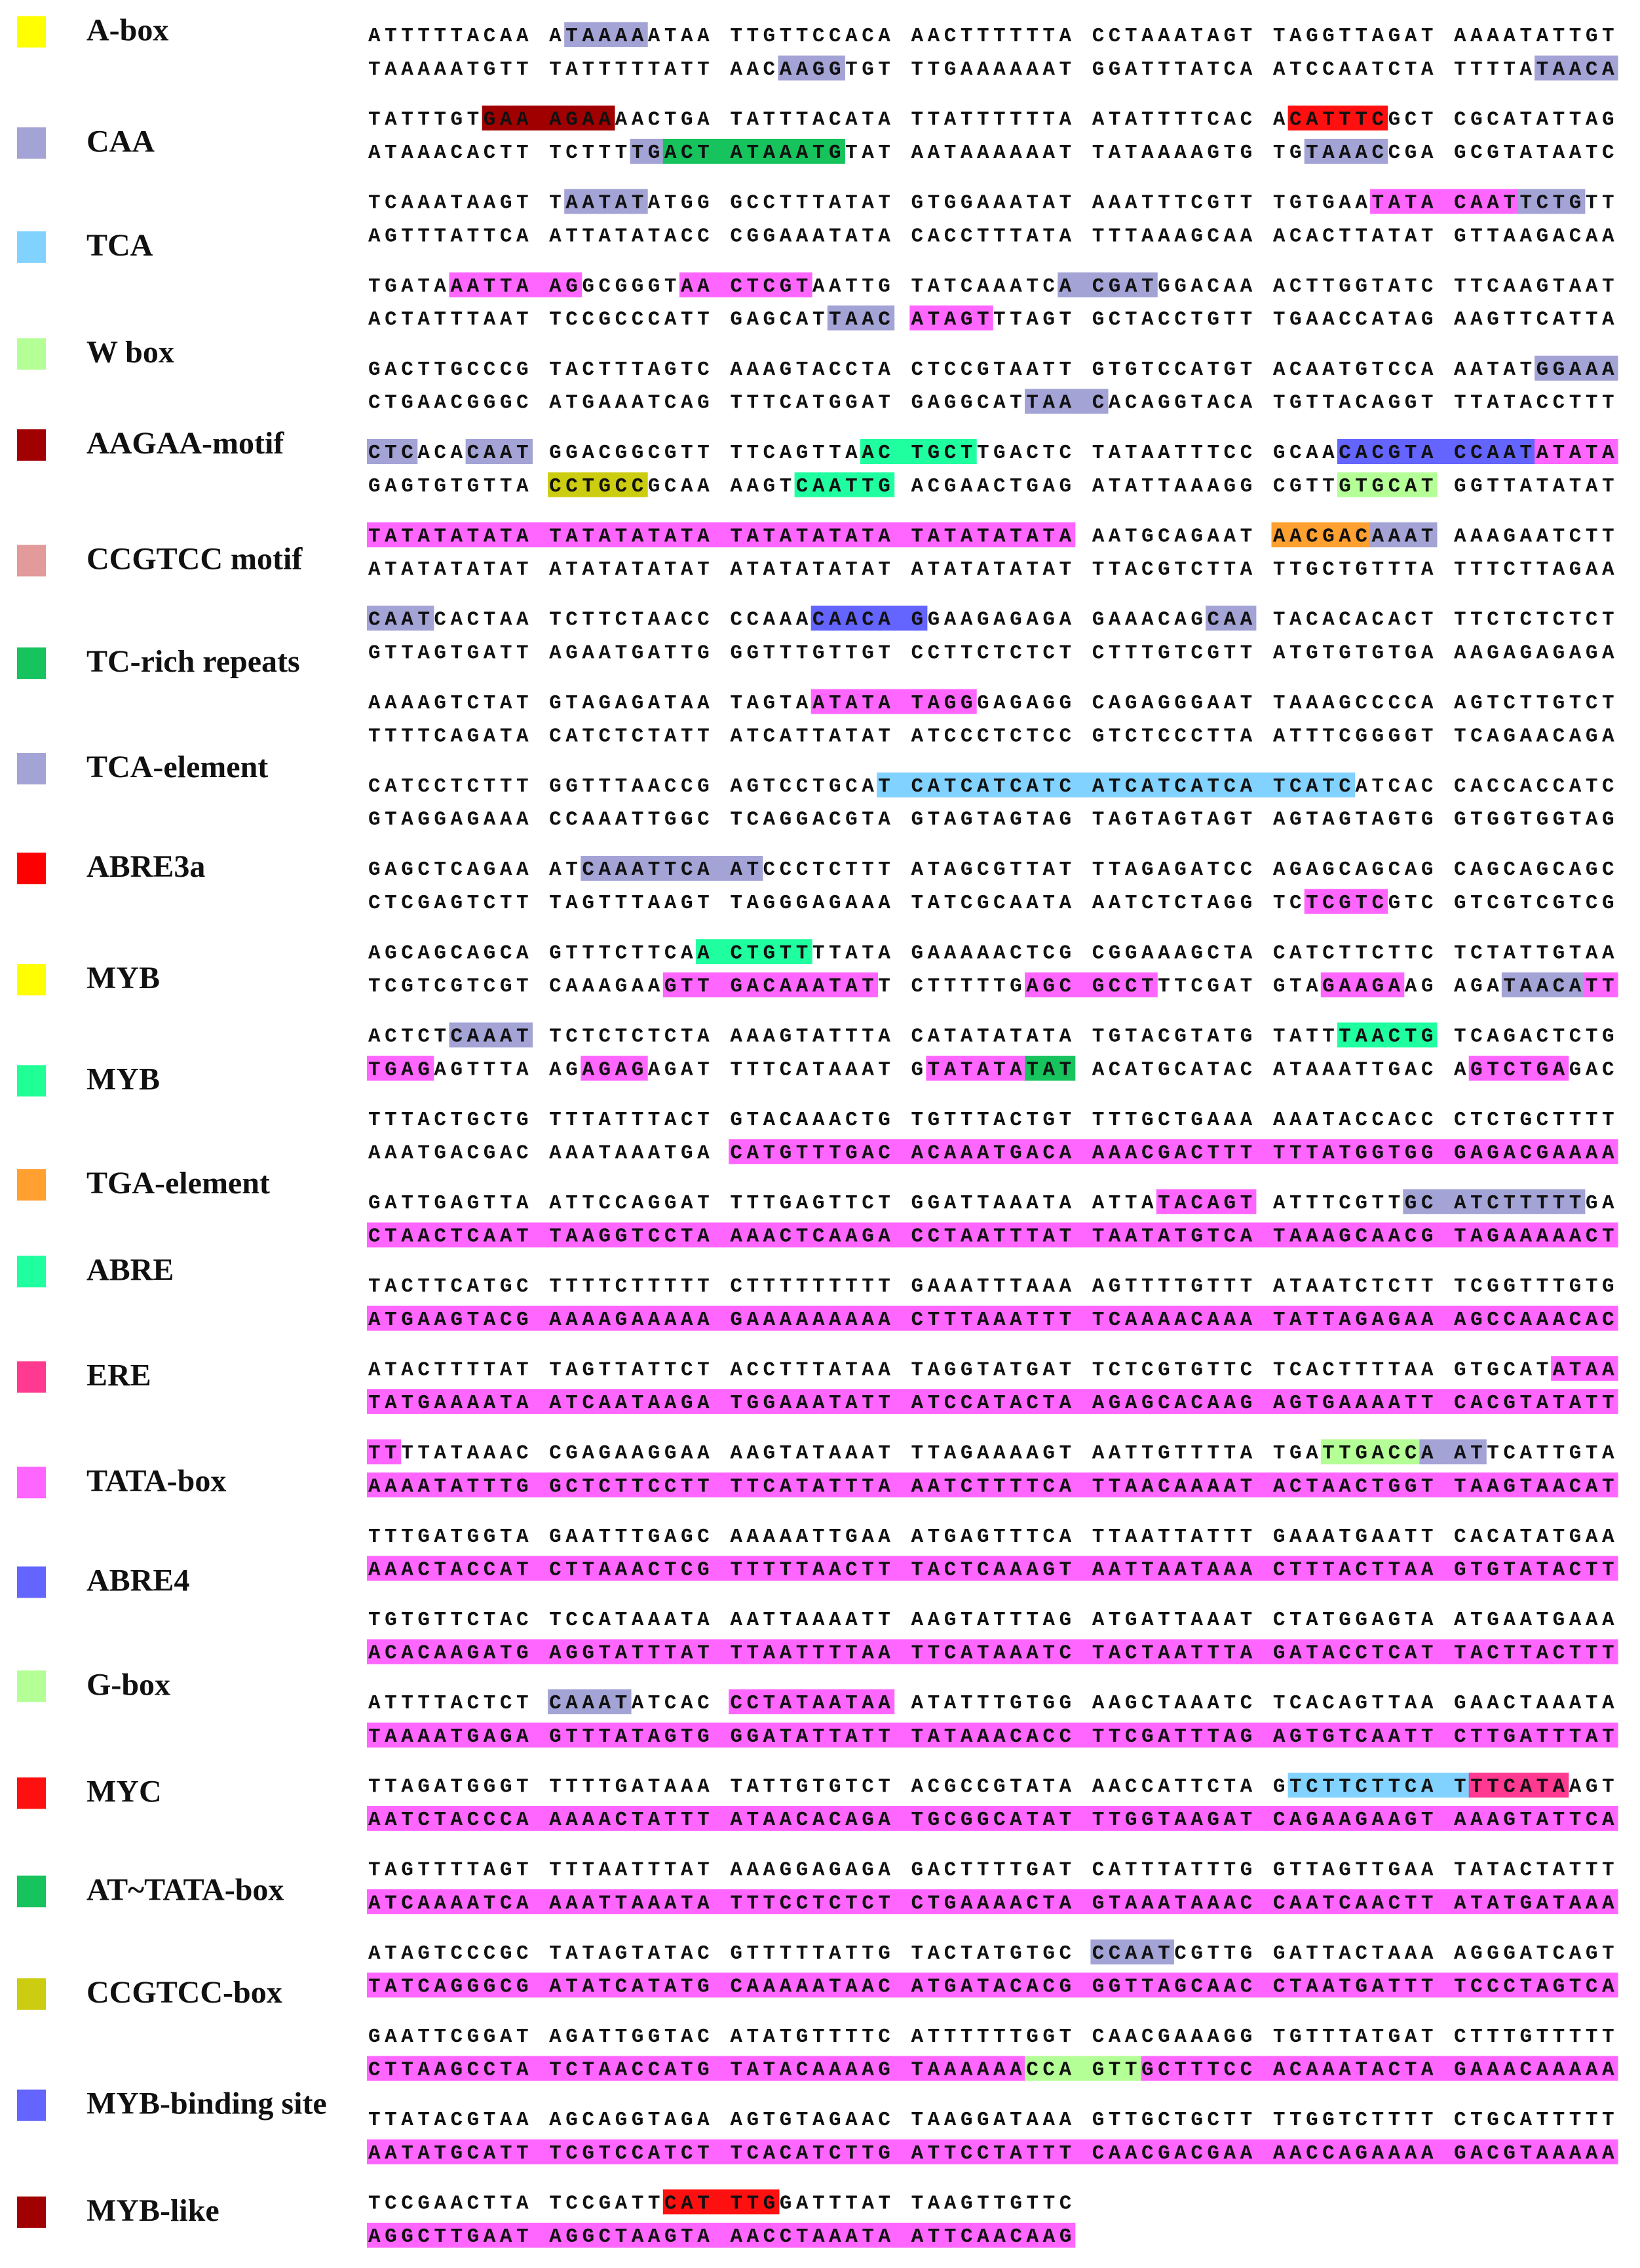 This screenshot has width=1640, height=2268. I want to click on legend-label: ABRE4, so click(137, 1580).